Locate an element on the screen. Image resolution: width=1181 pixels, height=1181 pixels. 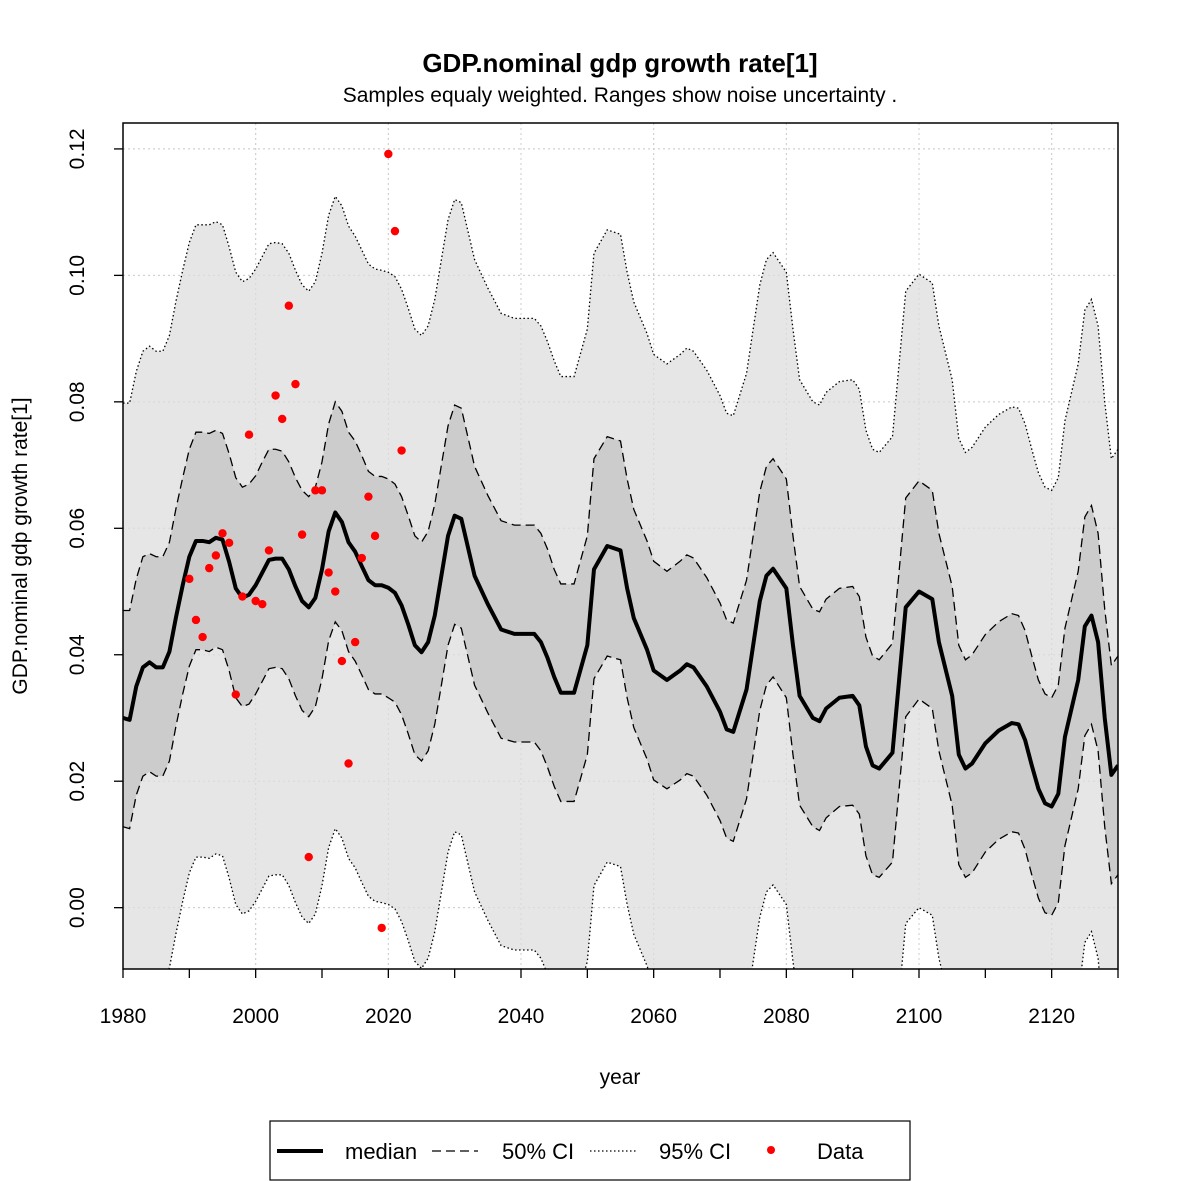
y-axis: 0.00 0.02 0.04 0.06 0.08 0.10 0.12 is located at coordinates (94, 528).